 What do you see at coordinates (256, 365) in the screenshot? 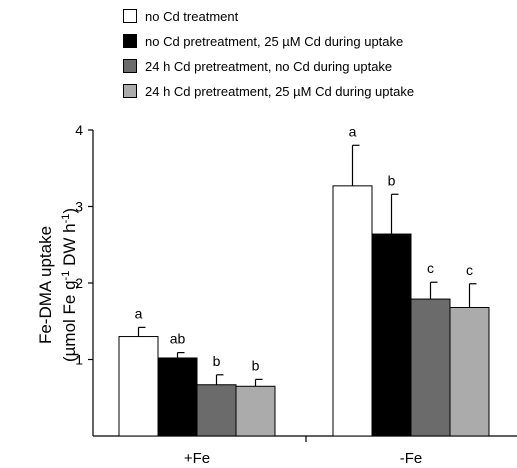
I see `significance-label-4-1: b` at bounding box center [256, 365].